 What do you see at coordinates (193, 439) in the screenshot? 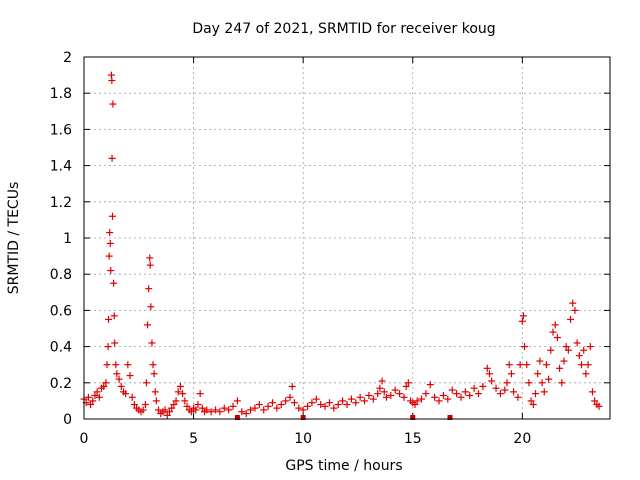
I see `x-tick-label: 5` at bounding box center [193, 439].